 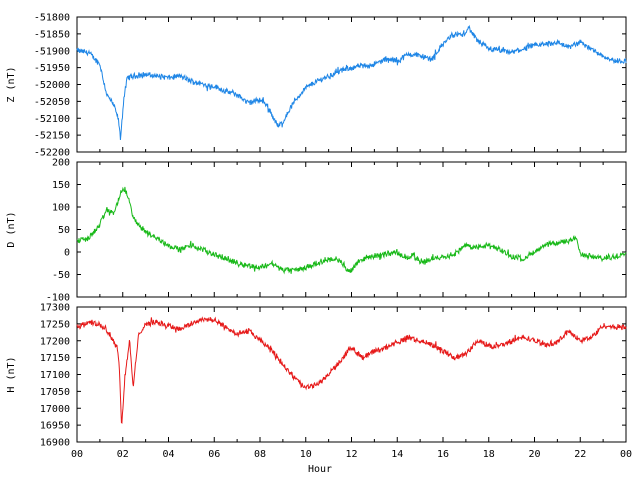 I want to click on h-y-tick-label: 16900, so click(x=55, y=443).